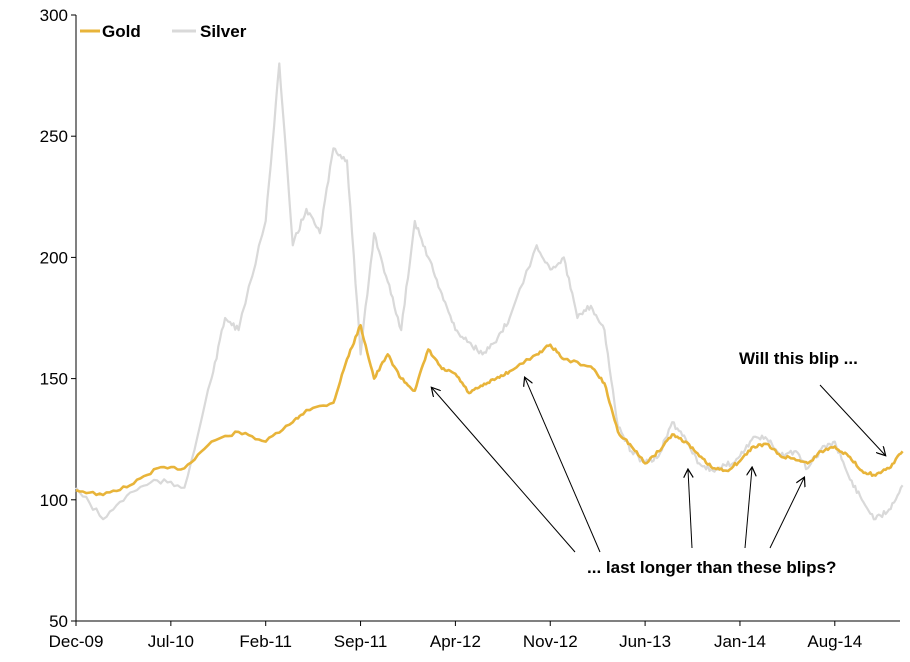 The height and width of the screenshot is (662, 910). I want to click on arrow-to-nov-12-blip, so click(563, 465).